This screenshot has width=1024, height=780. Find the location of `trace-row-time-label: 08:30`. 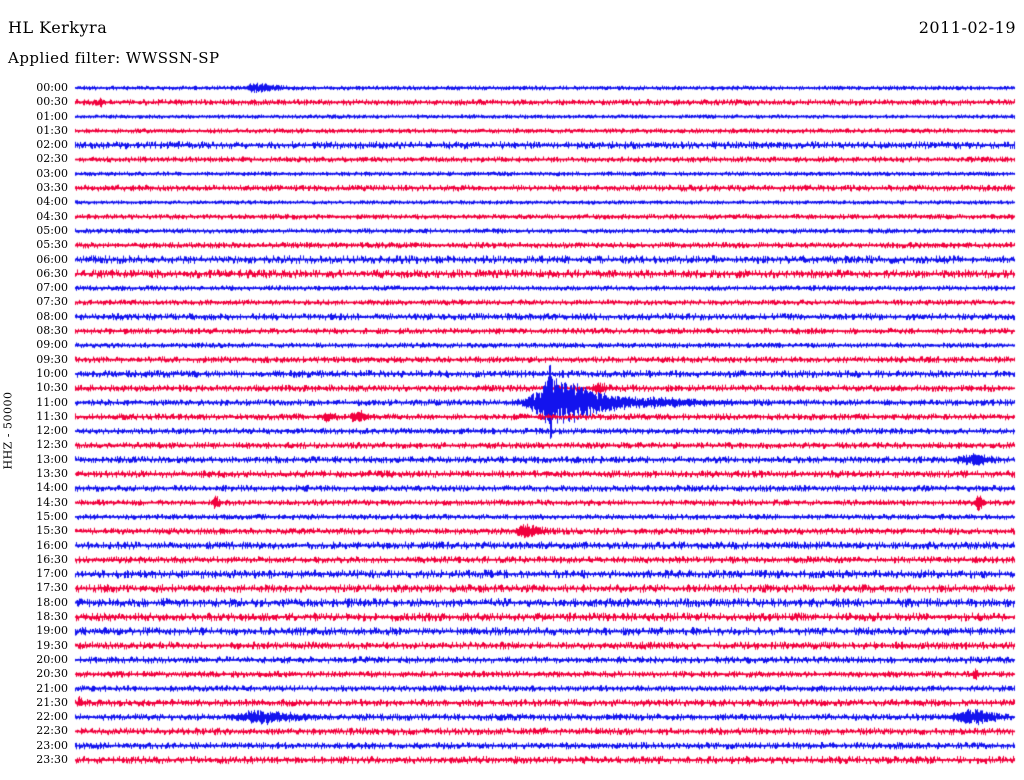

trace-row-time-label: 08:30 is located at coordinates (52, 331).